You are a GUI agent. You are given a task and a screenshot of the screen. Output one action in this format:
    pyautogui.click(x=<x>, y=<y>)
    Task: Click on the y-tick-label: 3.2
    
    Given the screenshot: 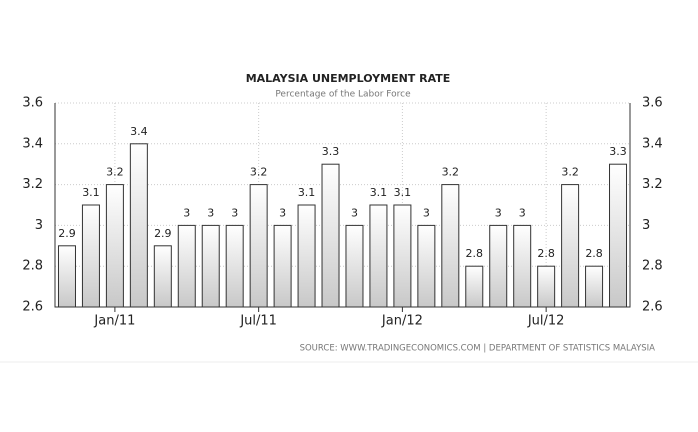 What is the action you would take?
    pyautogui.click(x=32, y=184)
    